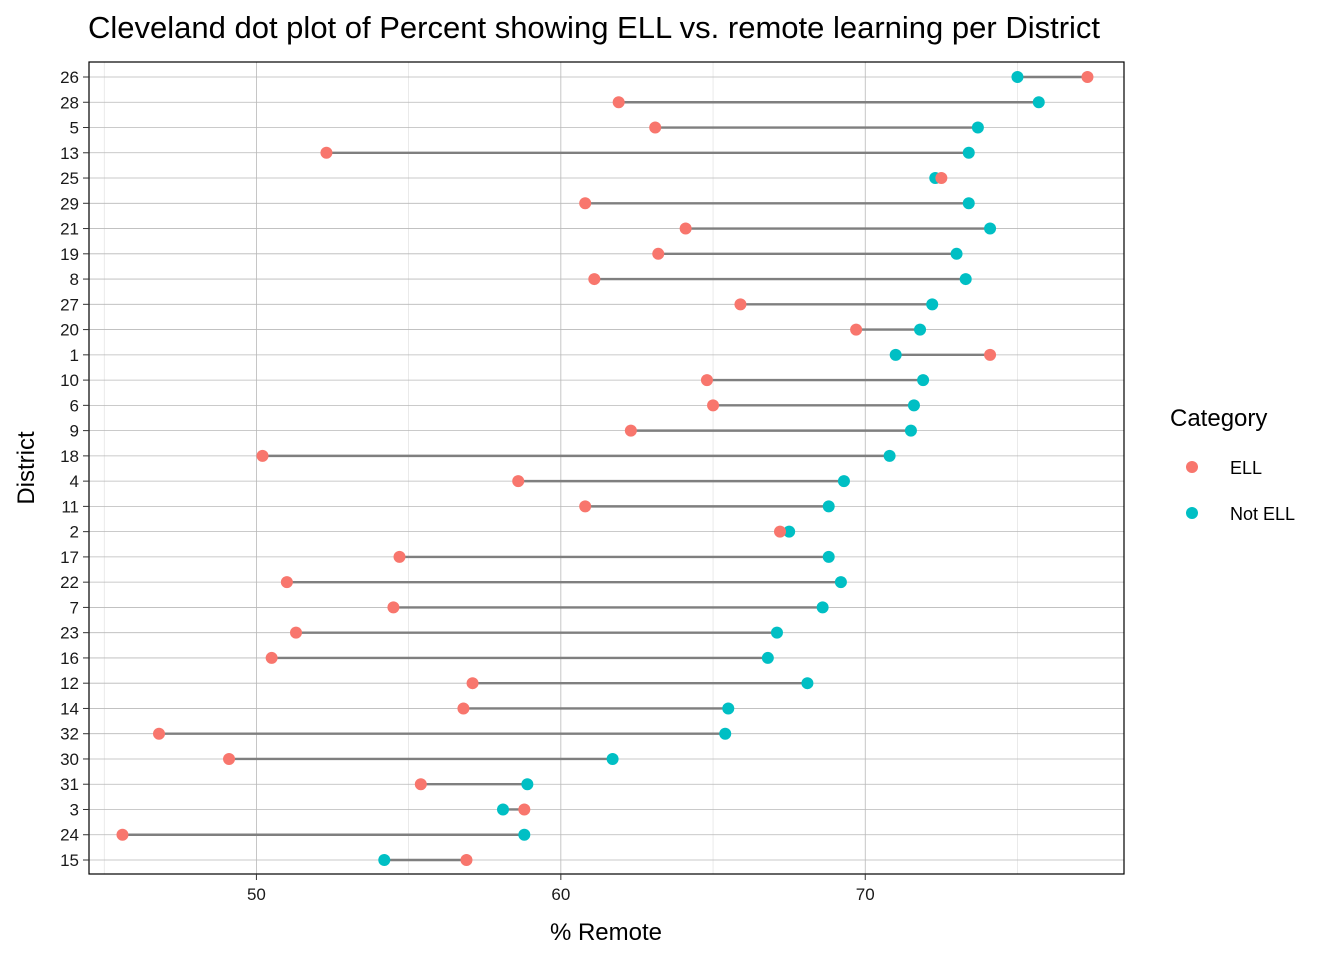  Describe the element at coordinates (69, 102) in the screenshot. I see `y-tick-label: 28` at that location.